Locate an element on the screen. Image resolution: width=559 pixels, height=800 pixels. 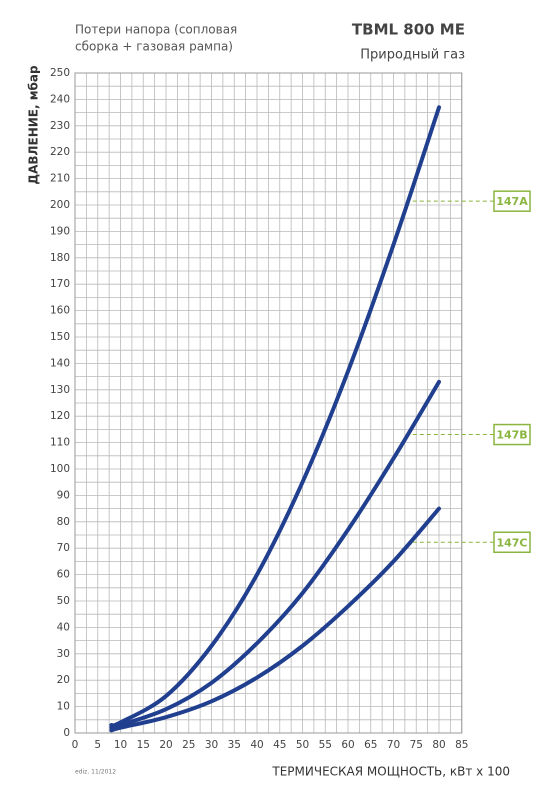
y-tick-label: 170 is located at coordinates (60, 284).